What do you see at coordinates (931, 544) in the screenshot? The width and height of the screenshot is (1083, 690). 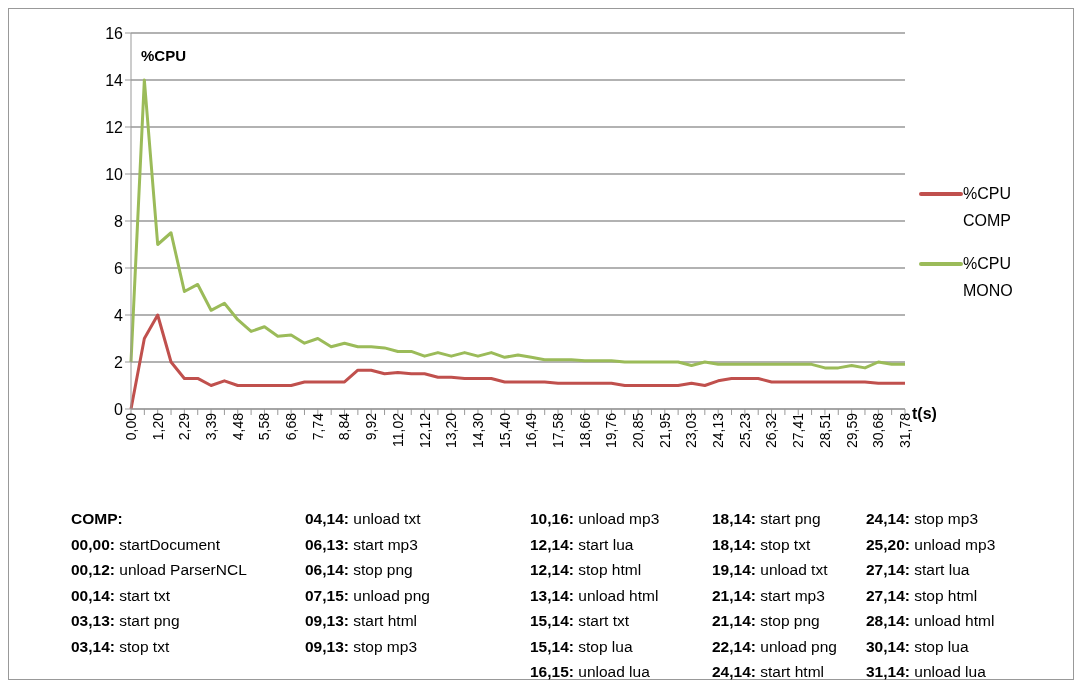 I see `text: 25,20: unload mp3` at bounding box center [931, 544].